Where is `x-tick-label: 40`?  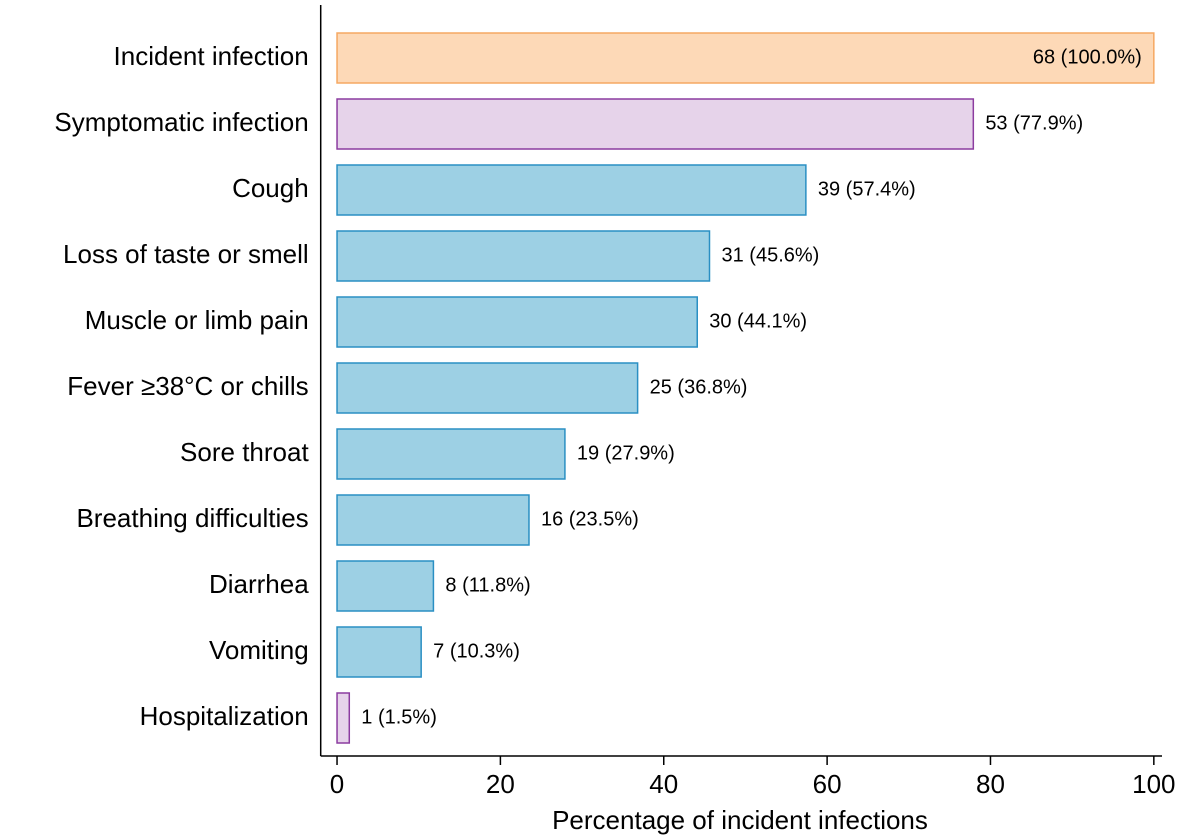 x-tick-label: 40 is located at coordinates (663, 784).